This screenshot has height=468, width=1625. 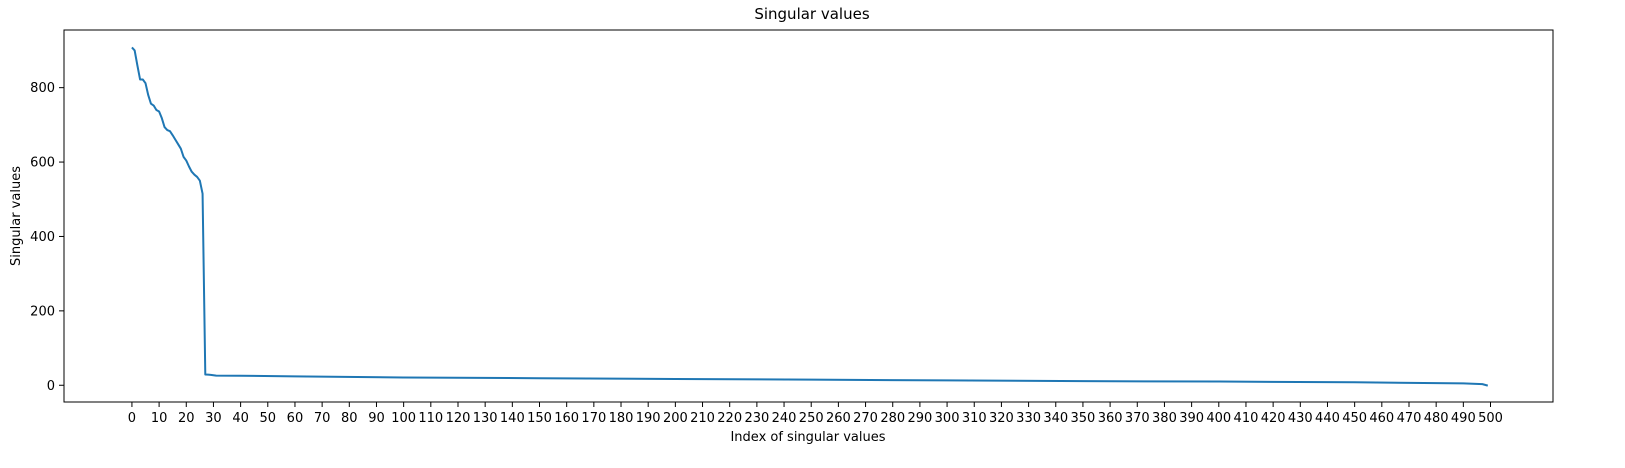 What do you see at coordinates (811, 14) in the screenshot?
I see `chart-title: Singular values` at bounding box center [811, 14].